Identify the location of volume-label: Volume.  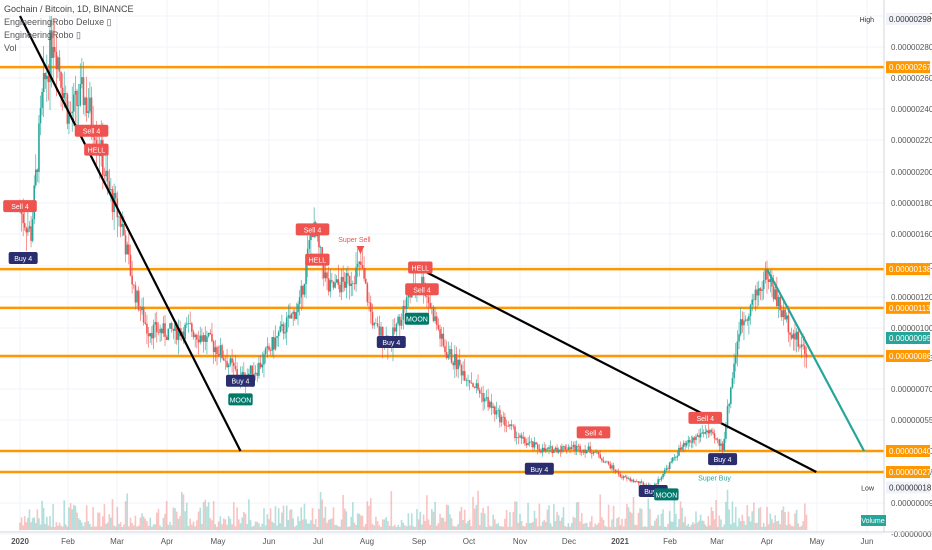
(872, 521).